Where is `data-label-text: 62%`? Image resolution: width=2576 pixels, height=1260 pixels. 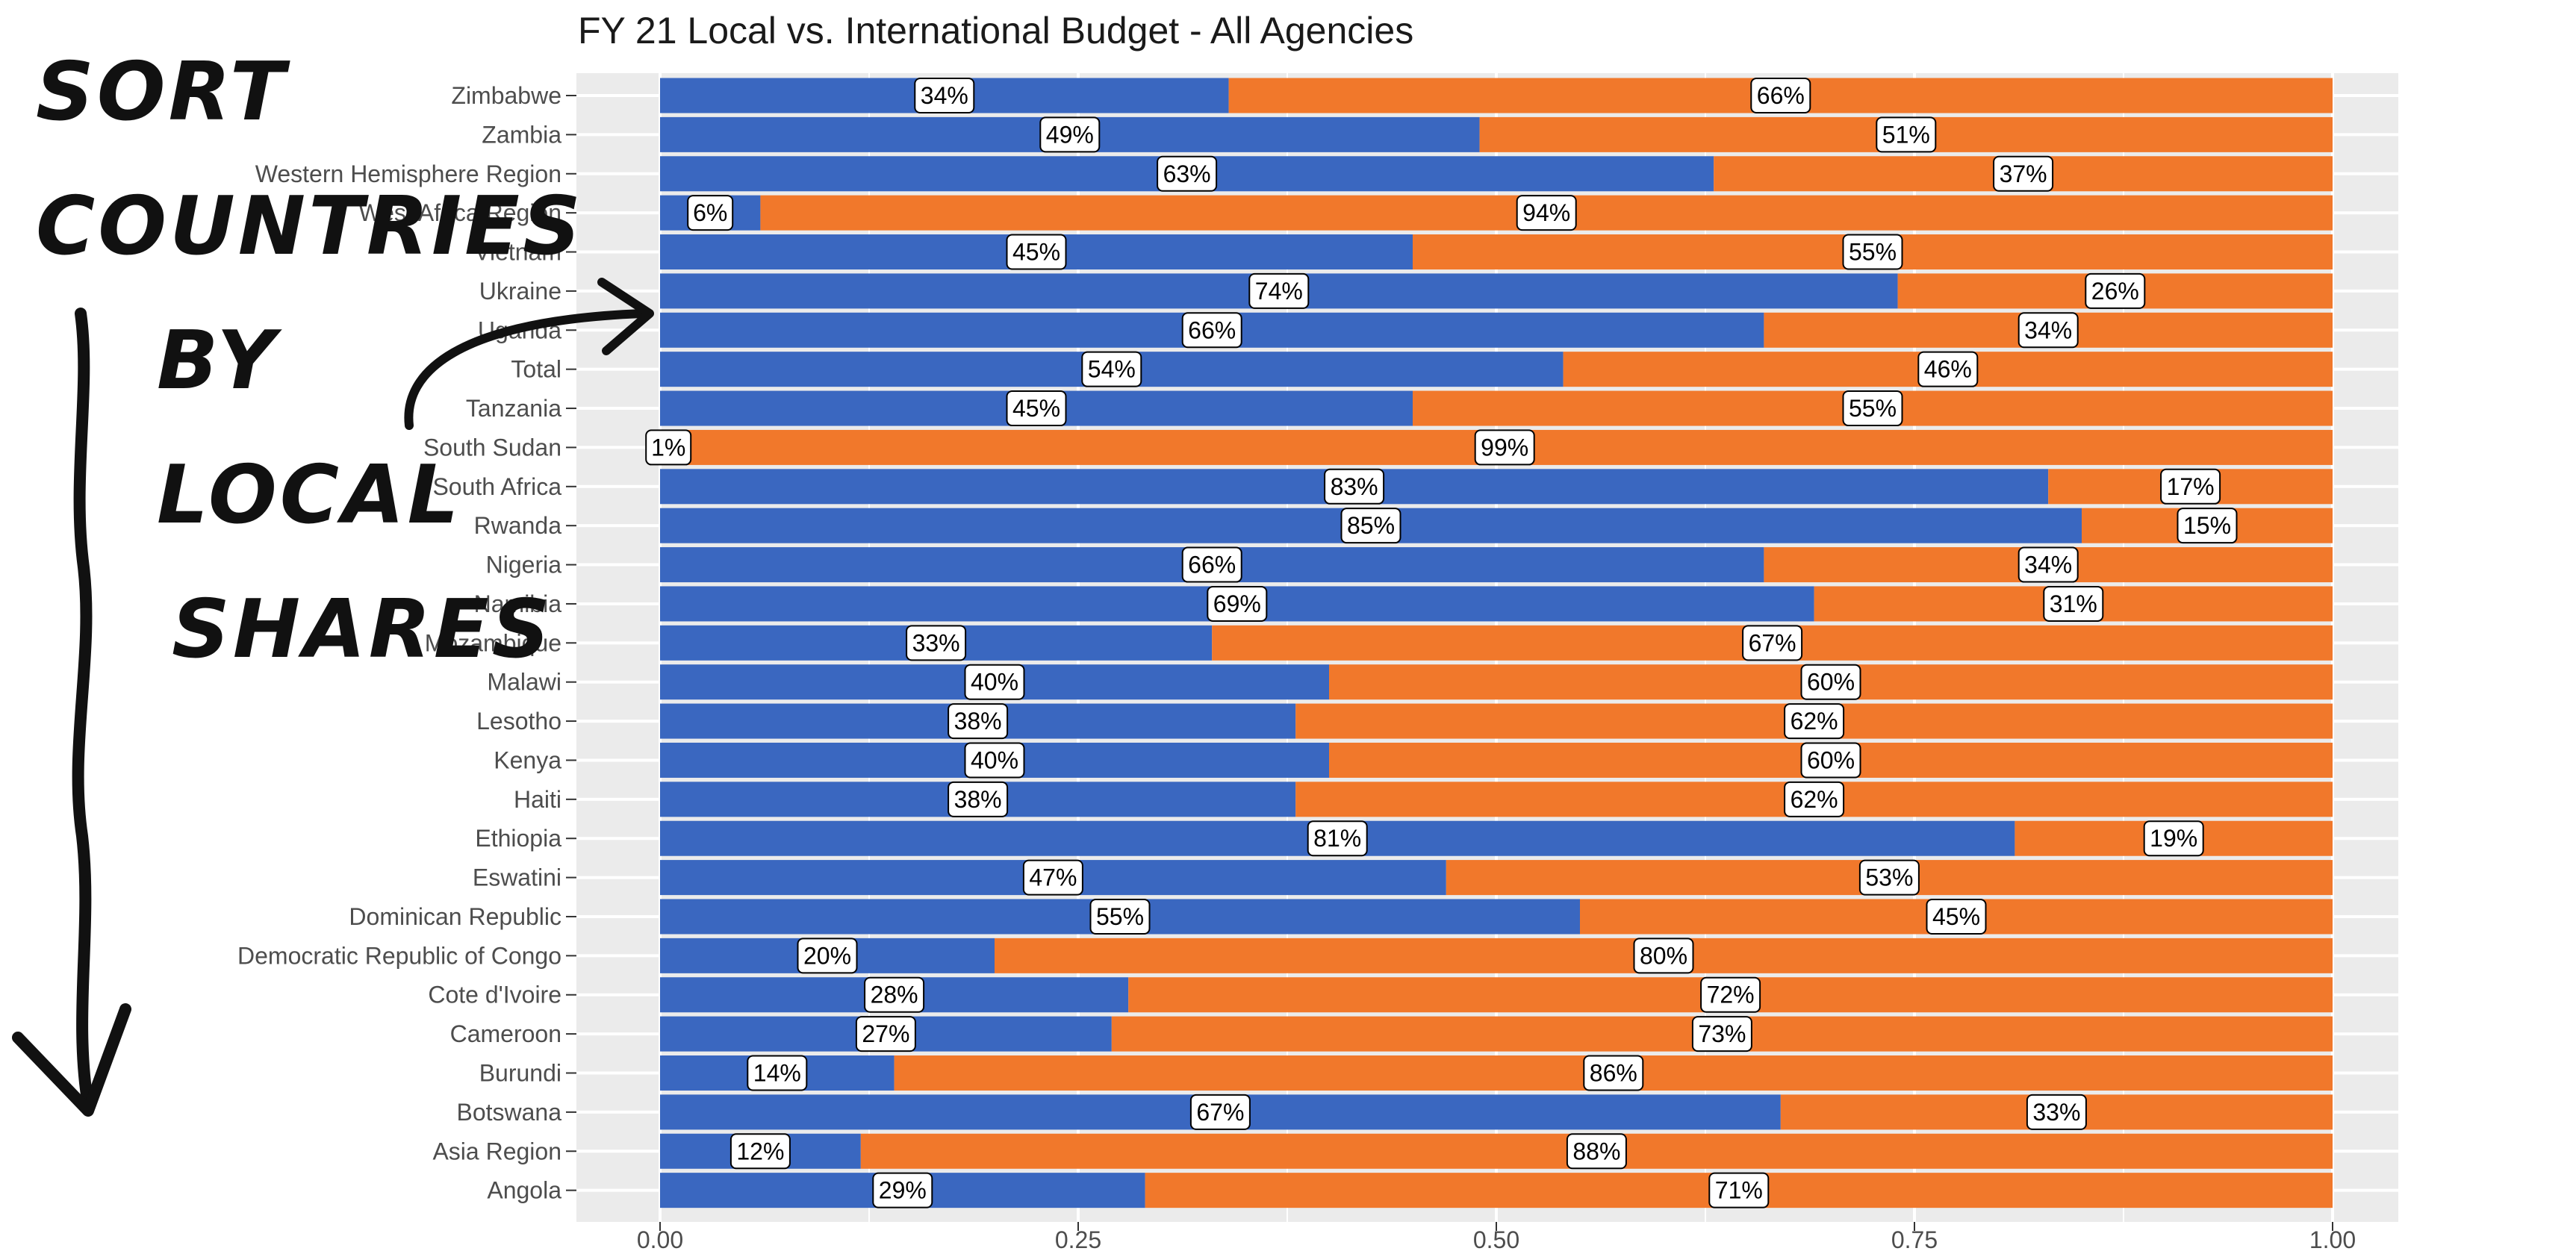 data-label-text: 62% is located at coordinates (1814, 799).